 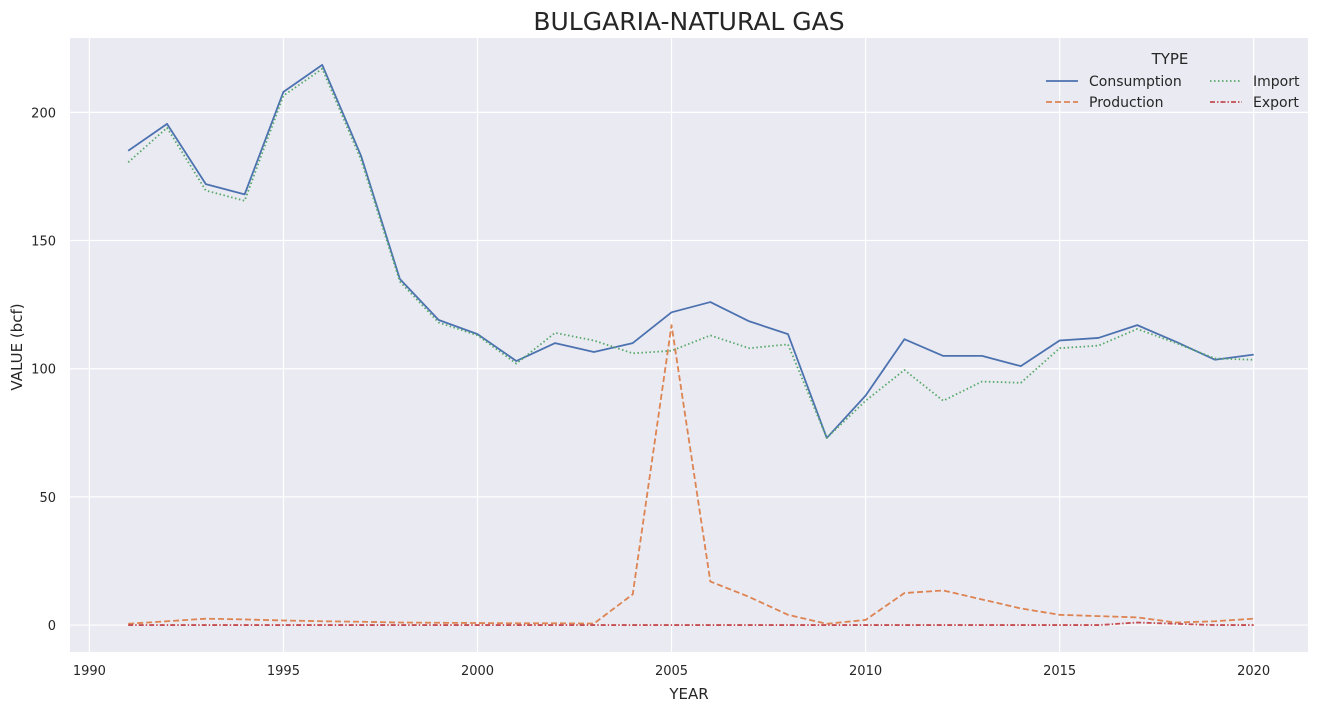 I want to click on y-tick-label: 150, so click(x=43, y=242).